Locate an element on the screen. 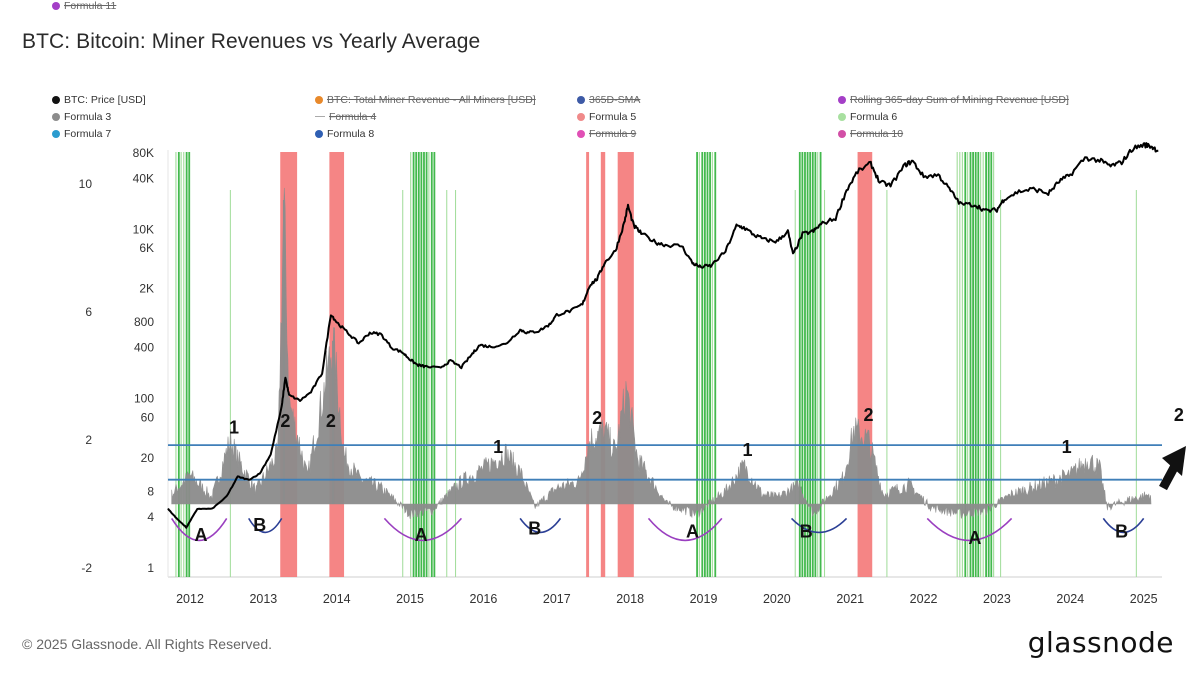  x-tick-label: 2012 is located at coordinates (190, 599).